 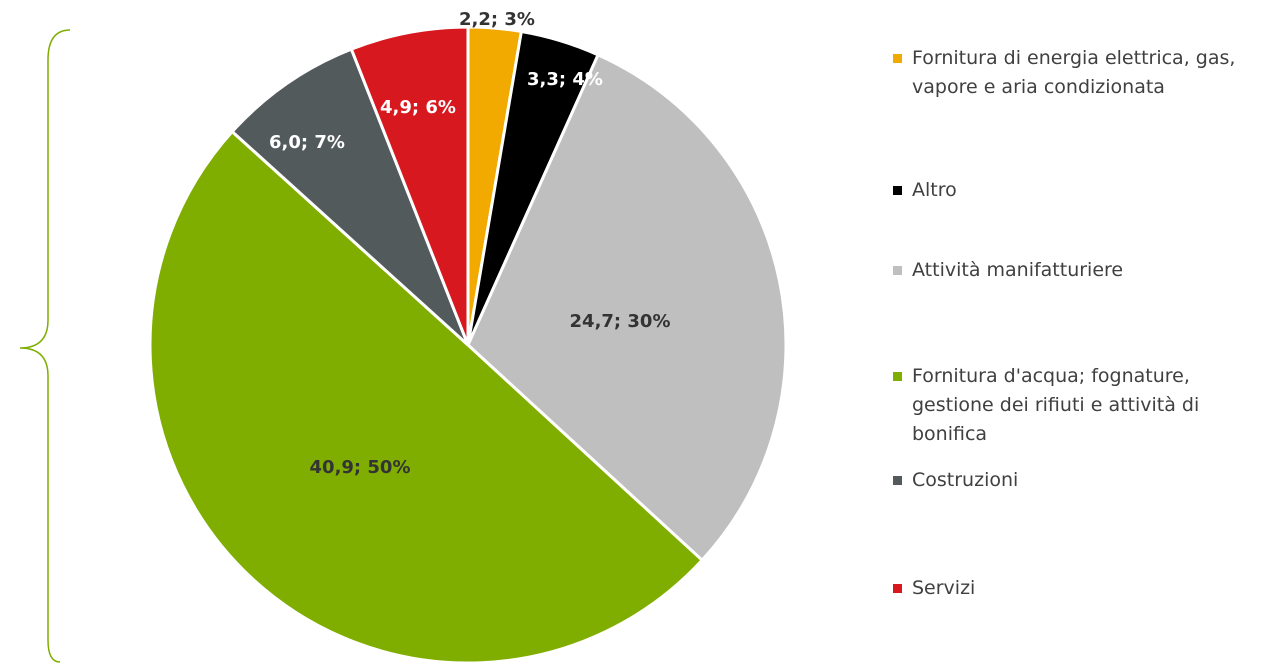 What do you see at coordinates (360, 467) in the screenshot?
I see `data-label: 40,9; 50%` at bounding box center [360, 467].